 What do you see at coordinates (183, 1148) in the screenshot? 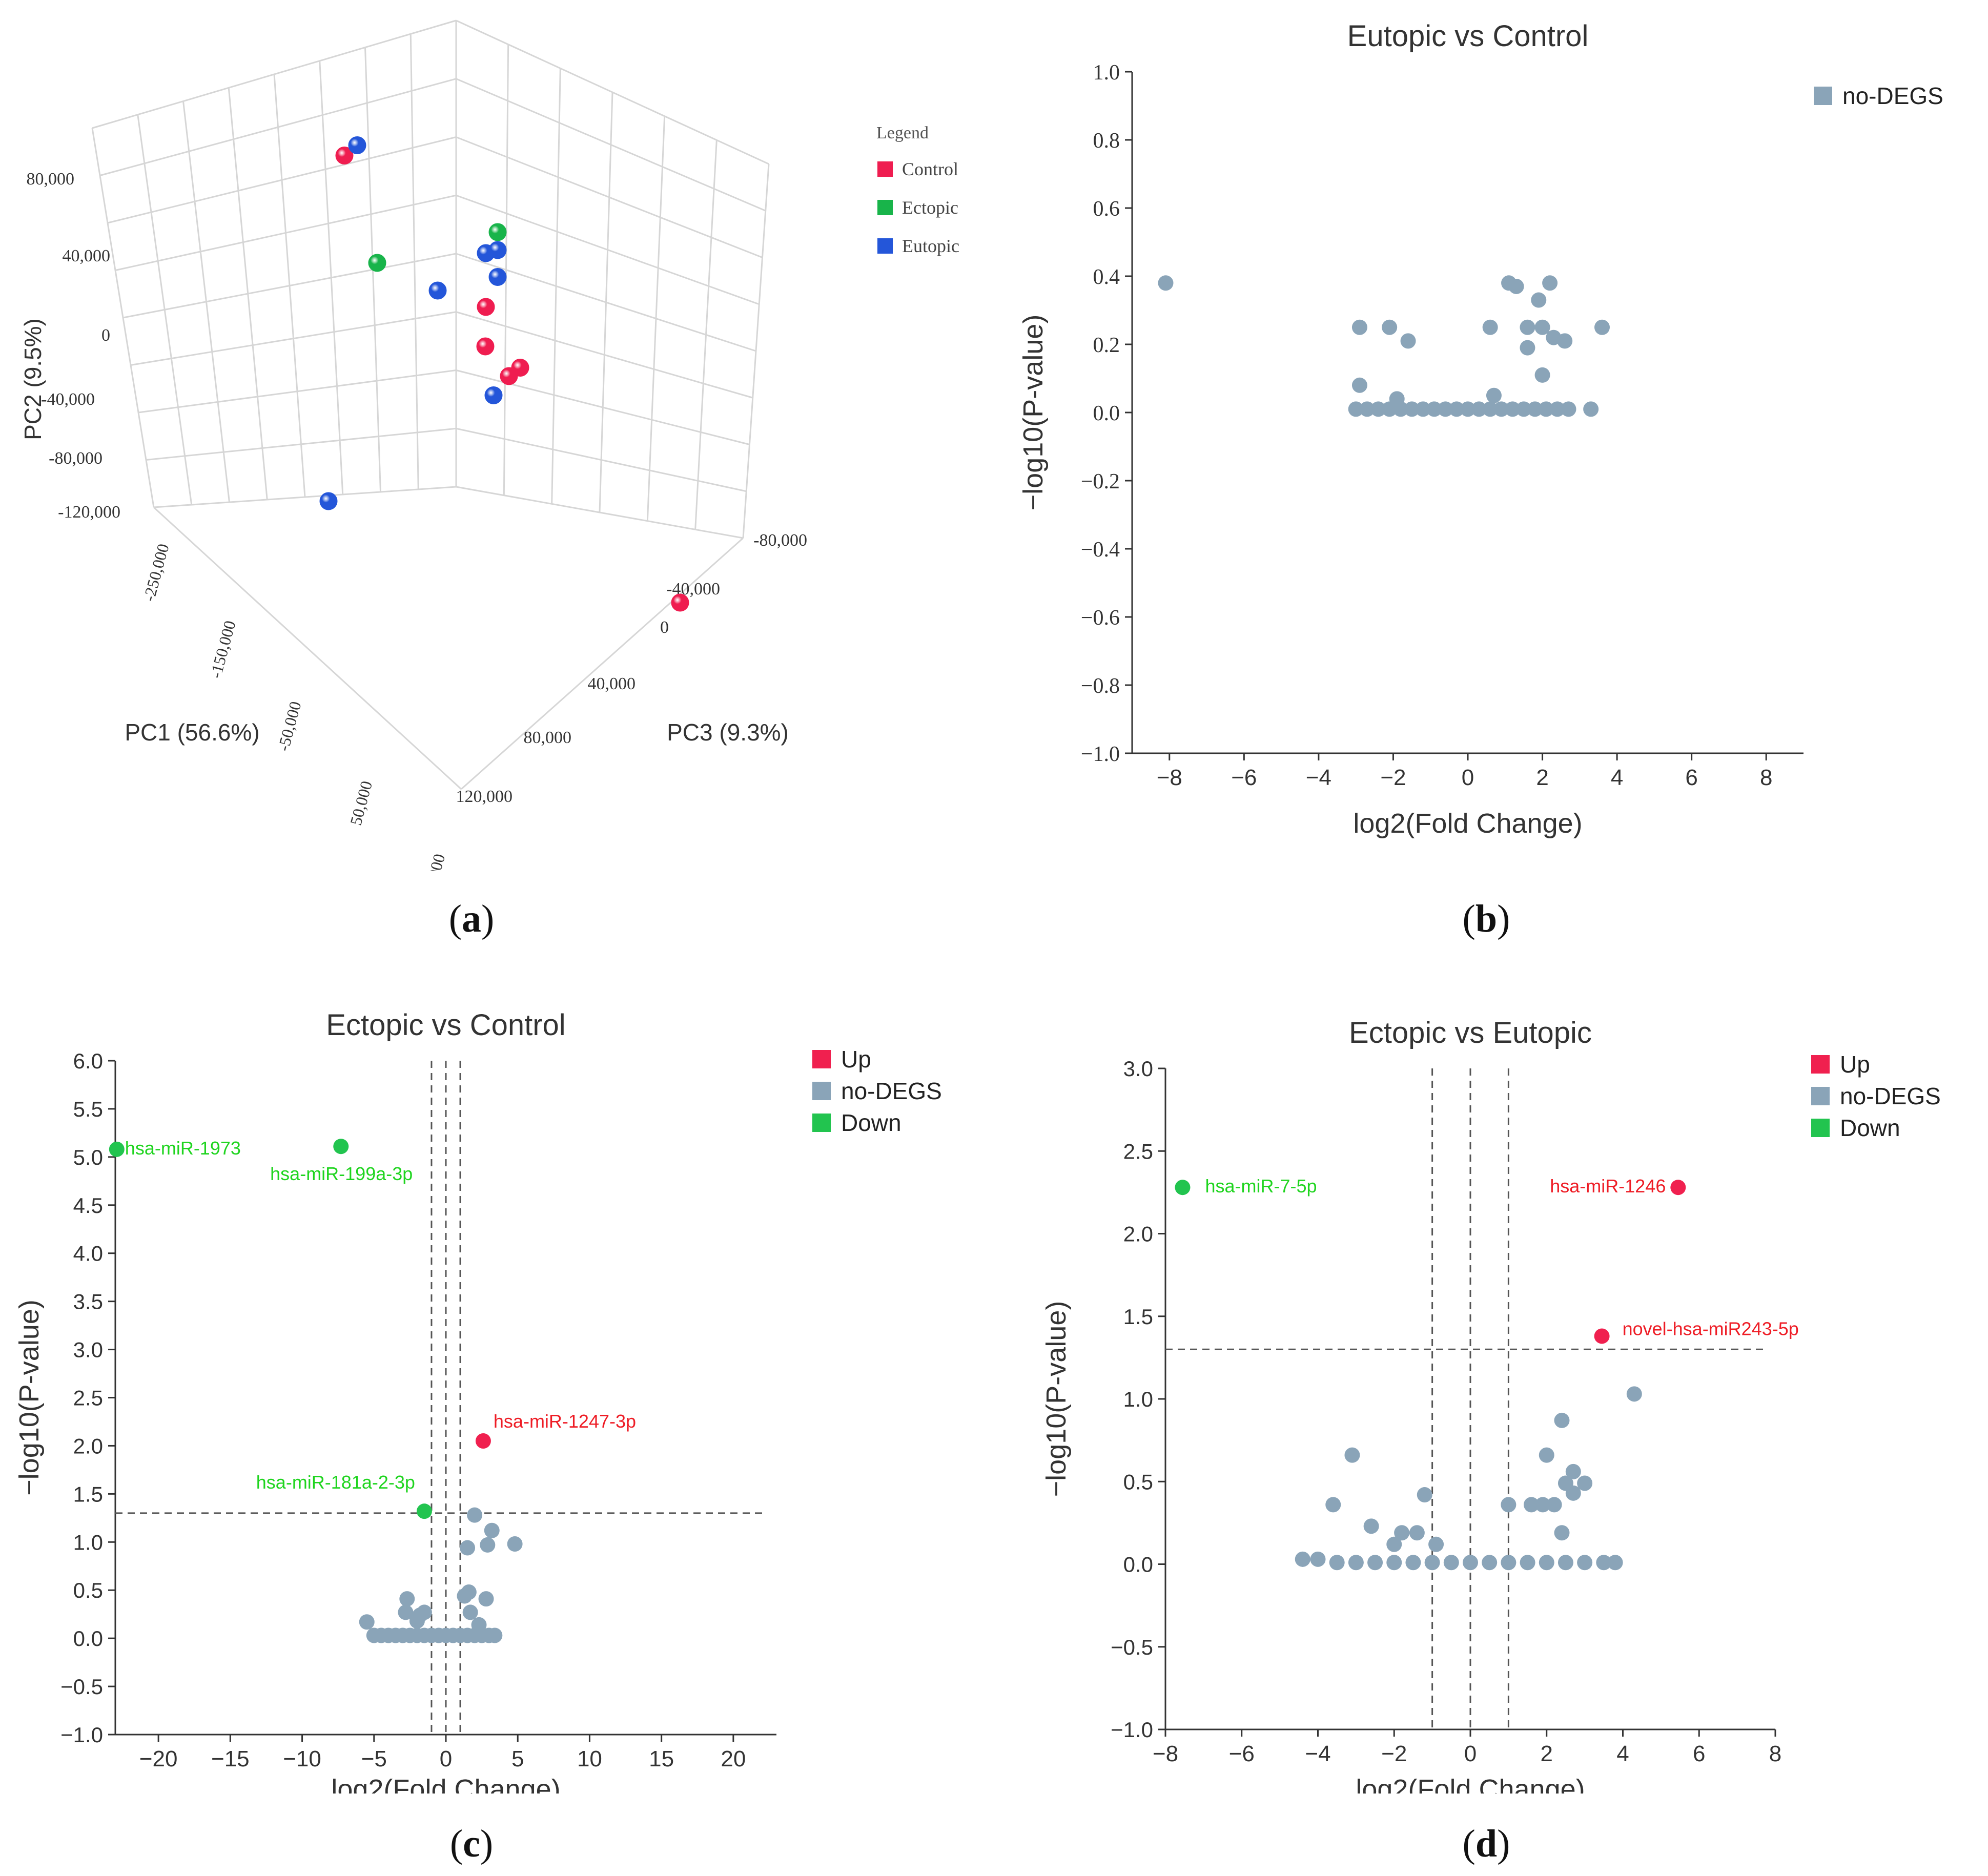
I see `point-annotation: hsa-miR-1973` at bounding box center [183, 1148].